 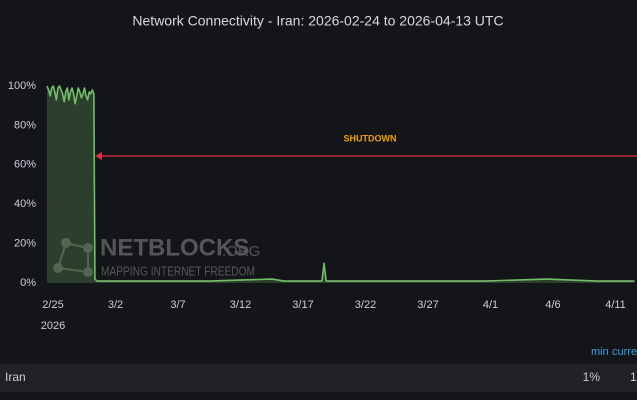 I want to click on legend-header: min, so click(x=600, y=352).